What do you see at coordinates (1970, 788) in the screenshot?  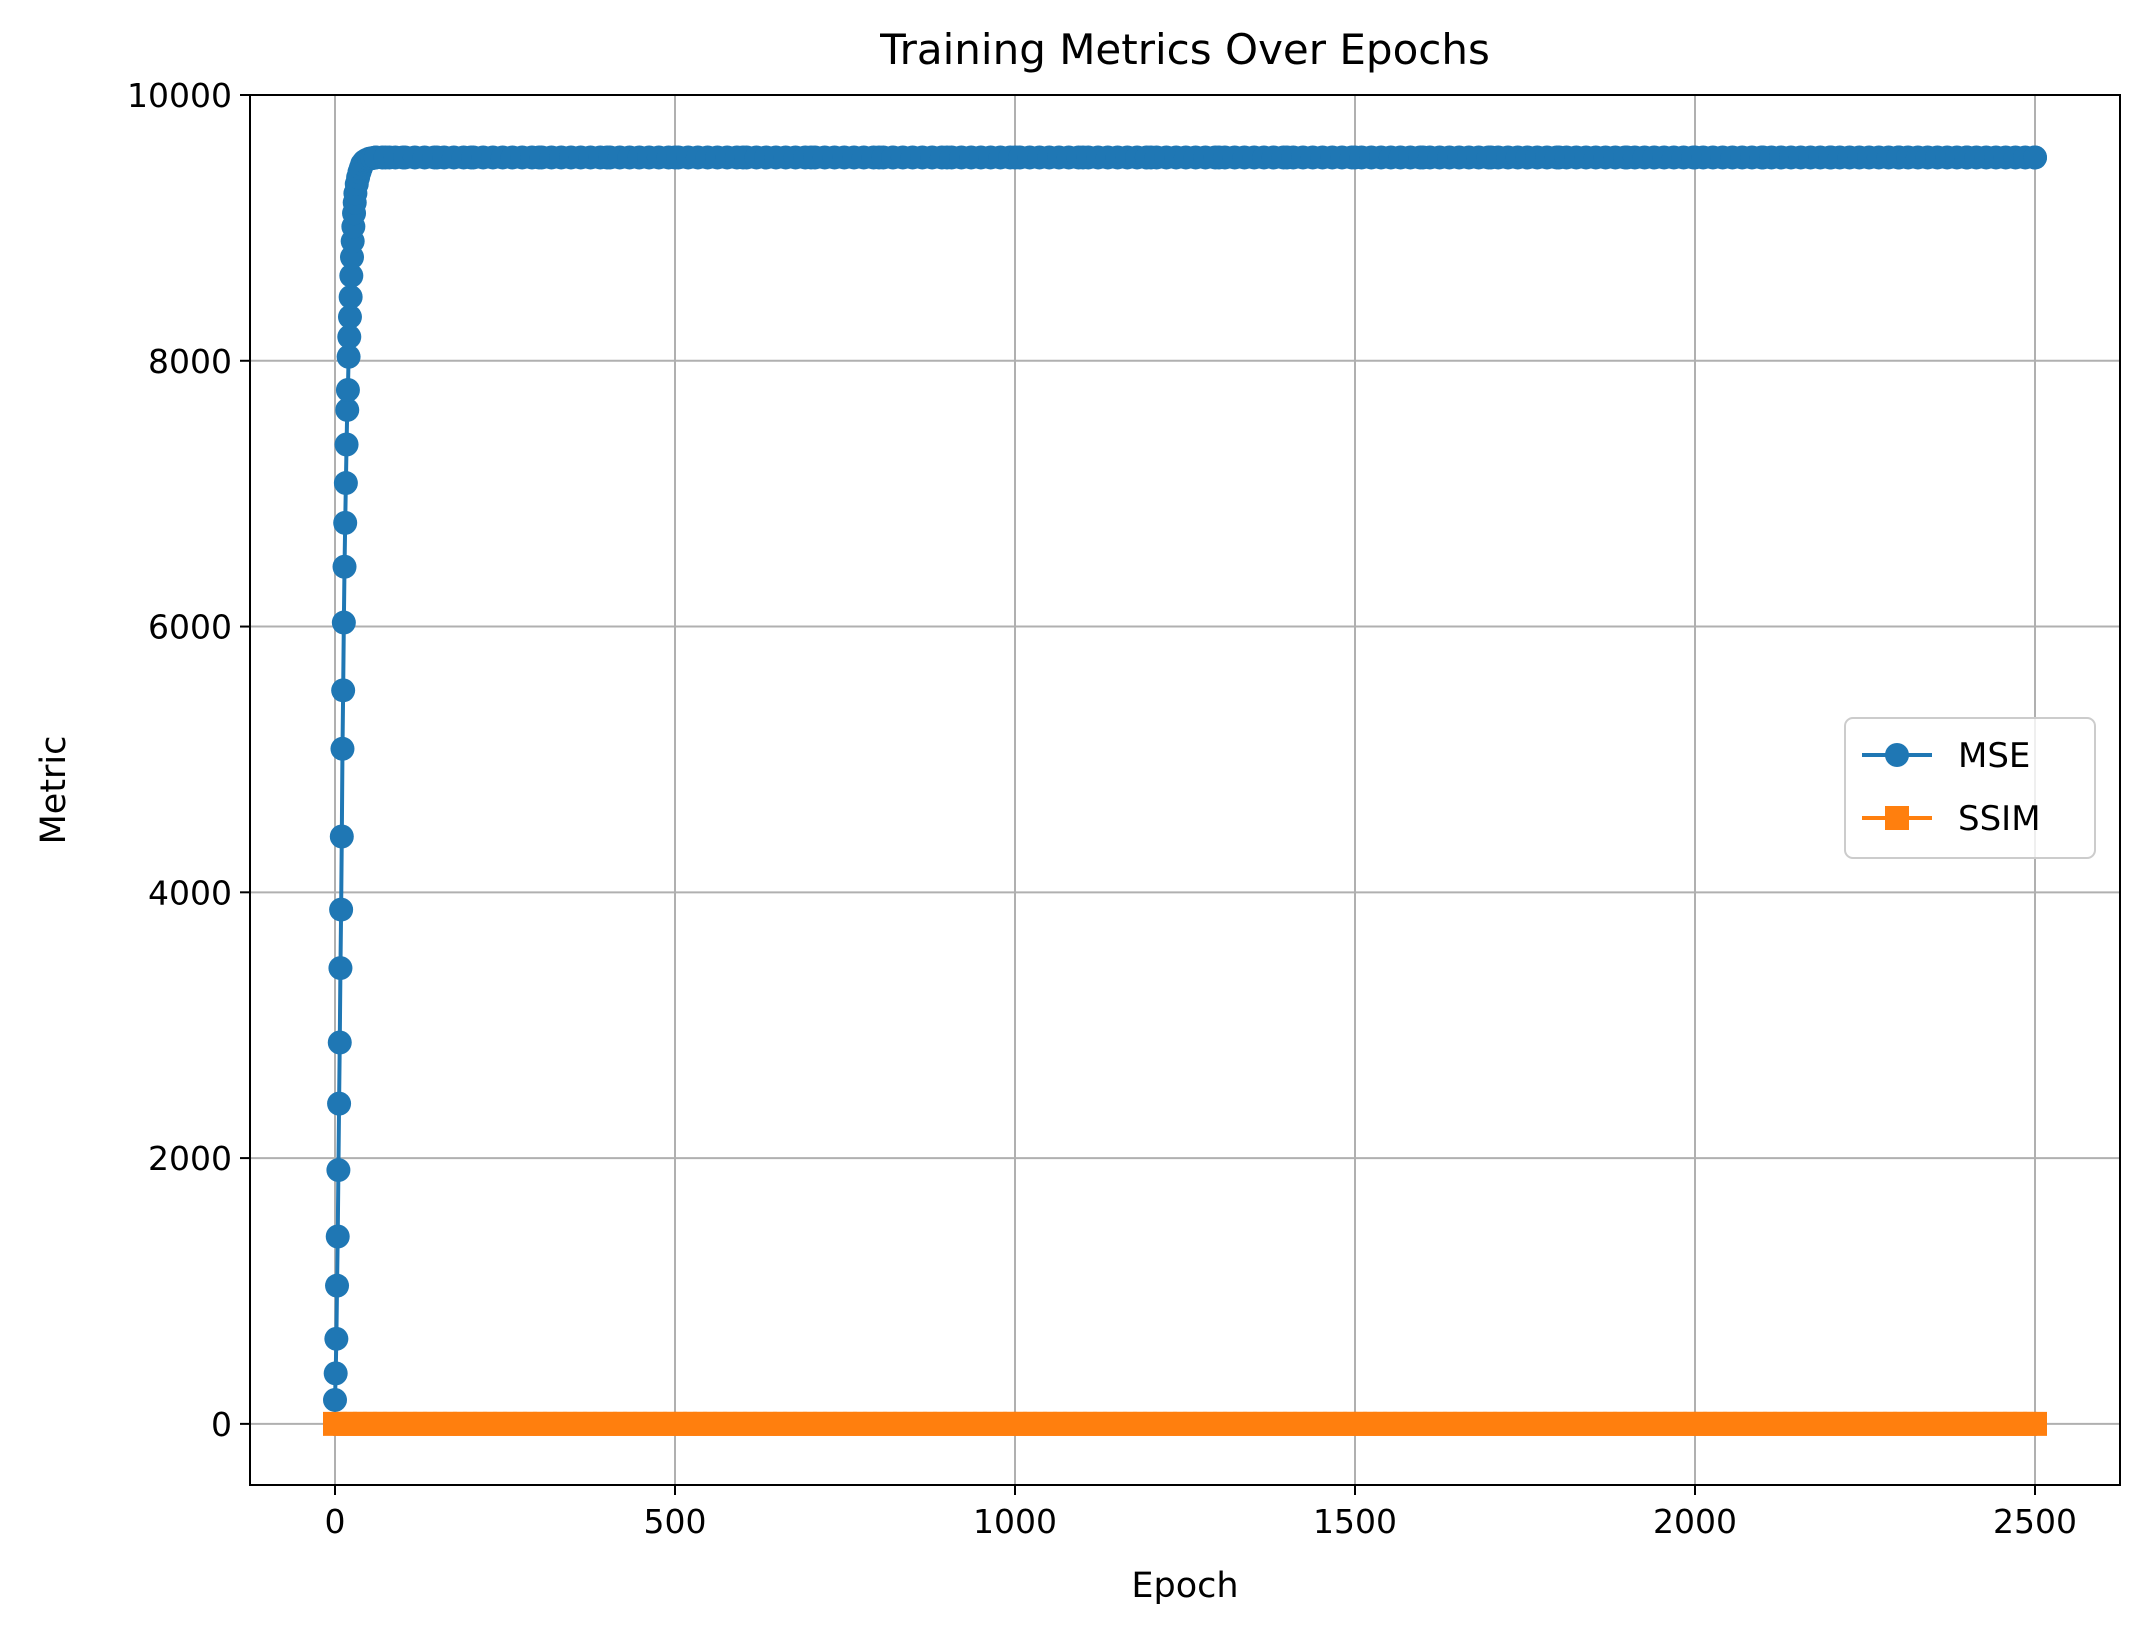 I see `legend: MSE SSIM` at bounding box center [1970, 788].